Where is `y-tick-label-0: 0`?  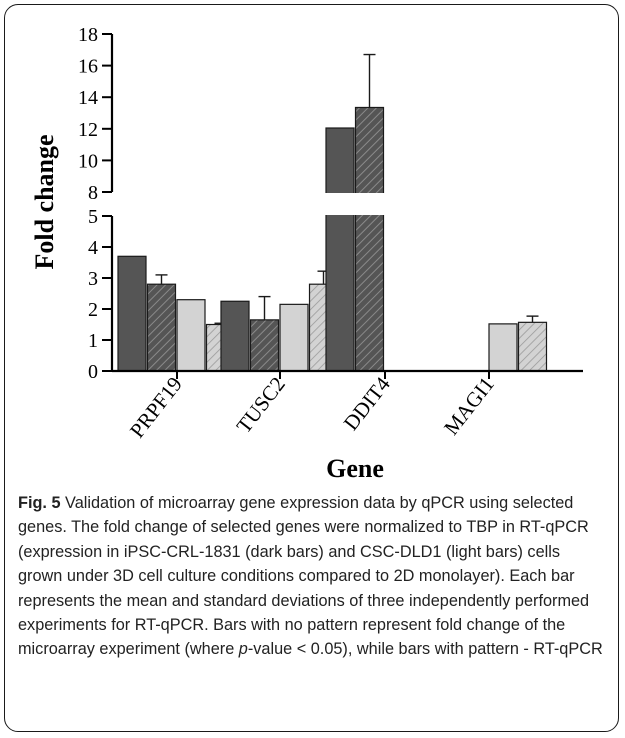 y-tick-label-0: 0 is located at coordinates (93, 372).